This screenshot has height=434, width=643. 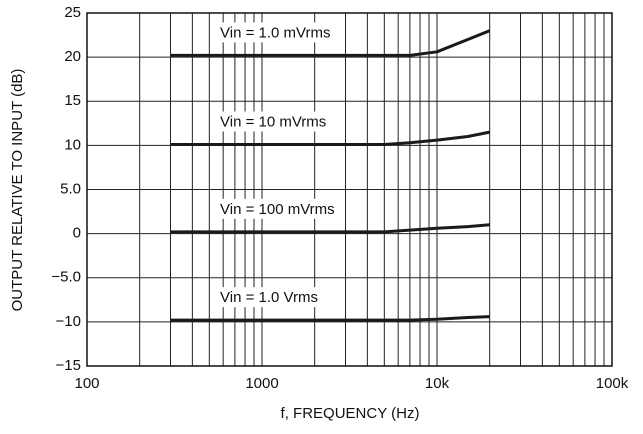 I want to click on x-tick-label: 10k, so click(x=437, y=383).